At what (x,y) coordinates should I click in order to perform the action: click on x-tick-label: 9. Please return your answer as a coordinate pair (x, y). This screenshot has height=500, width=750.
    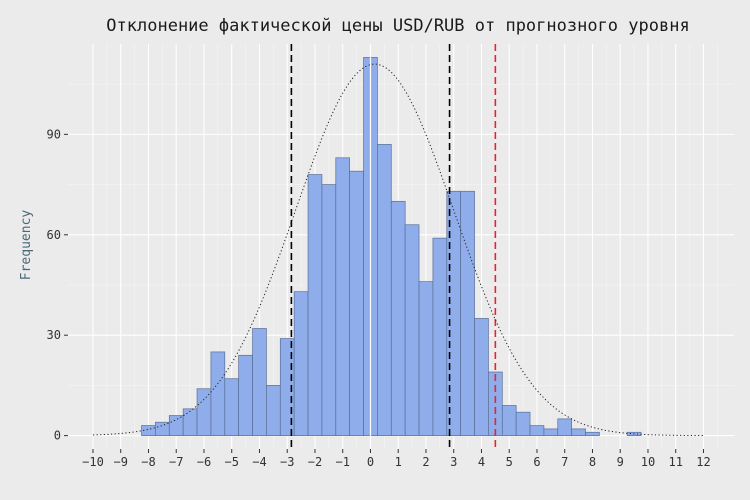
    Looking at the image, I should click on (620, 462).